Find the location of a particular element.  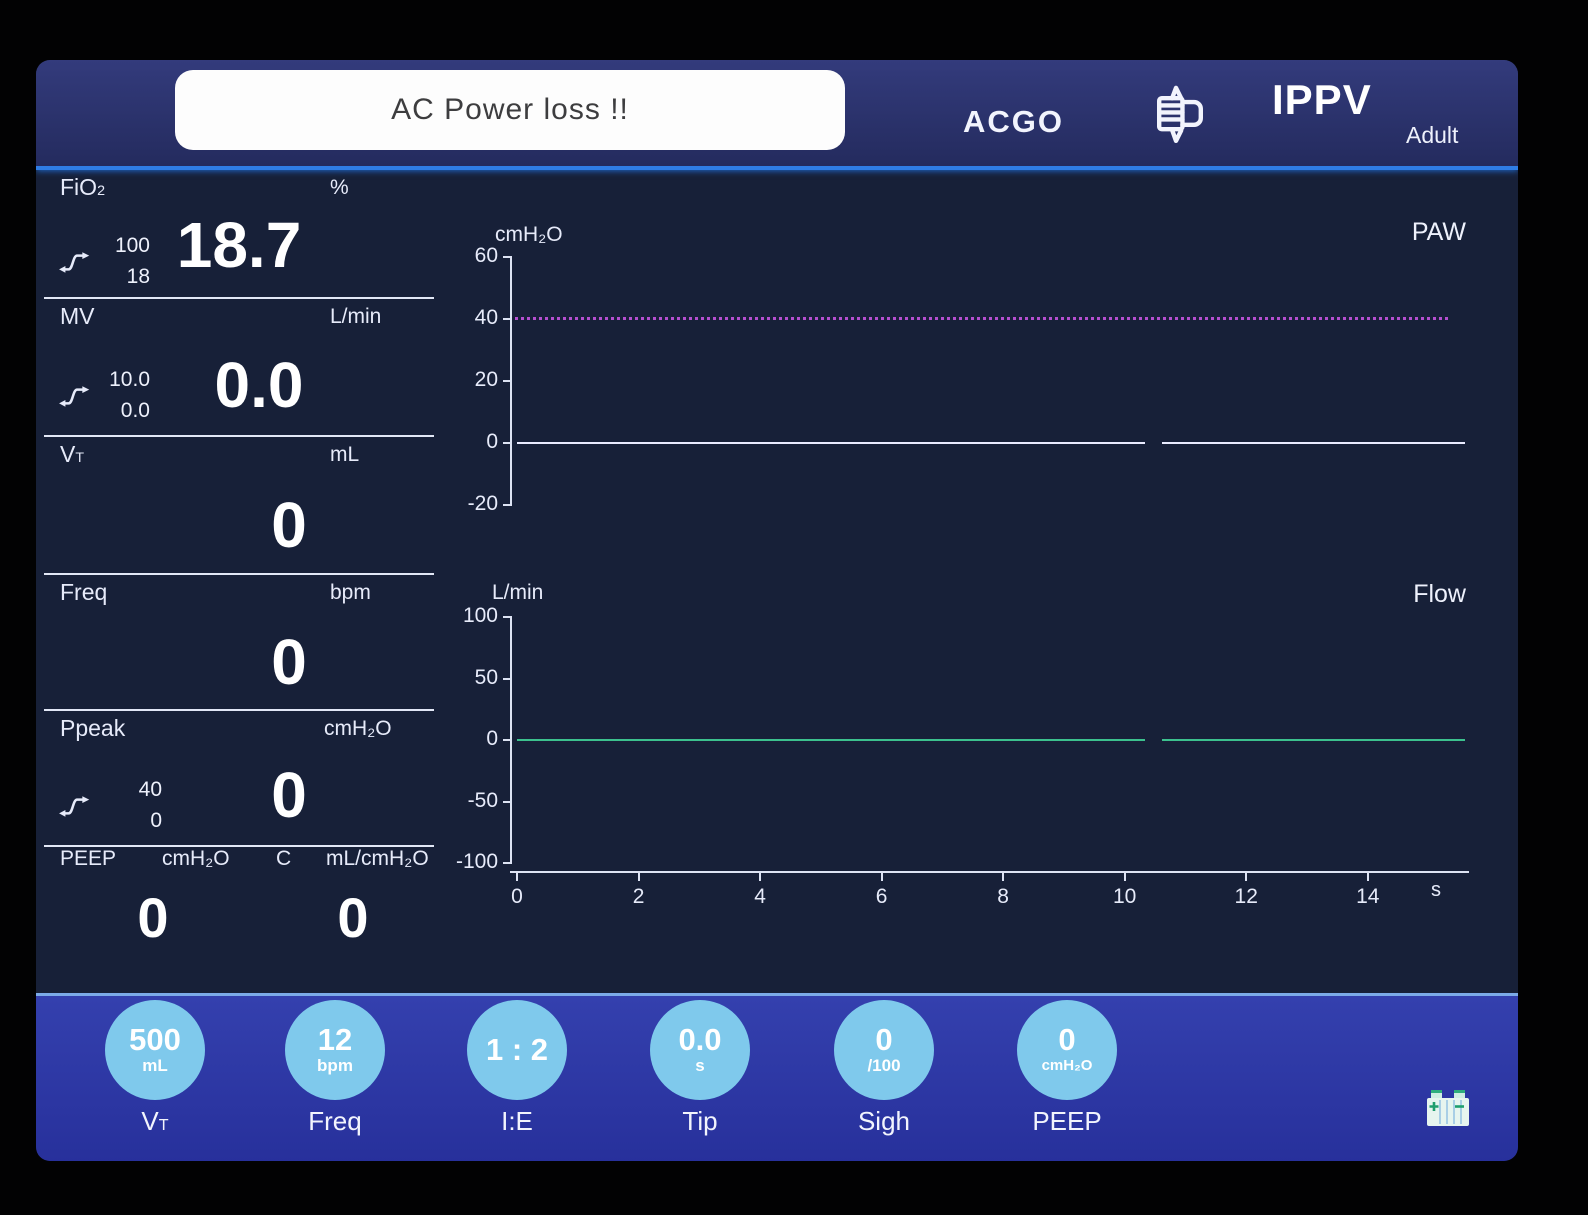

top-bar: AC Power loss !! ACGO IPPV Adult is located at coordinates (777, 115).